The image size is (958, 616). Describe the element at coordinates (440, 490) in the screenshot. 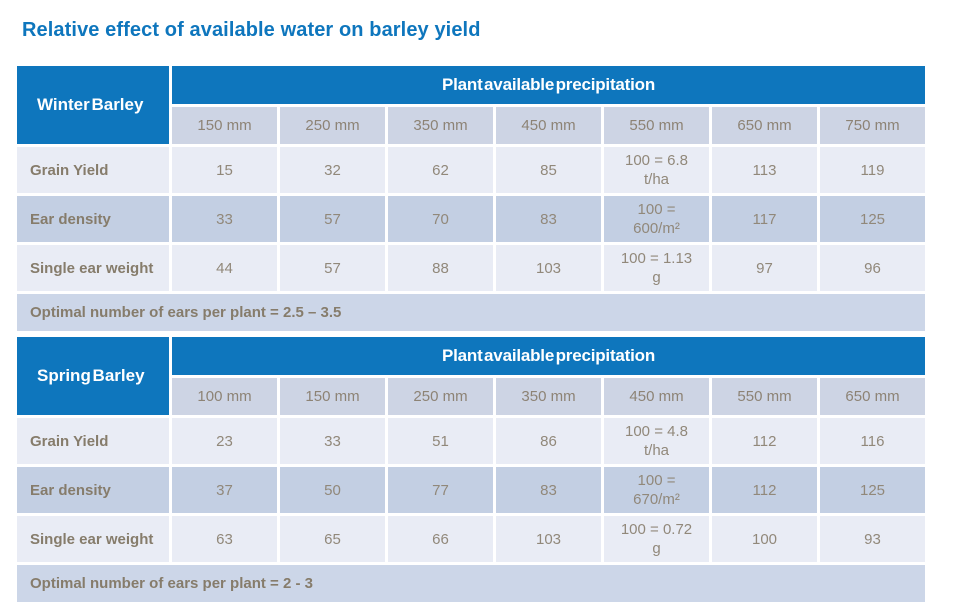

I see `value-cell: 77` at that location.